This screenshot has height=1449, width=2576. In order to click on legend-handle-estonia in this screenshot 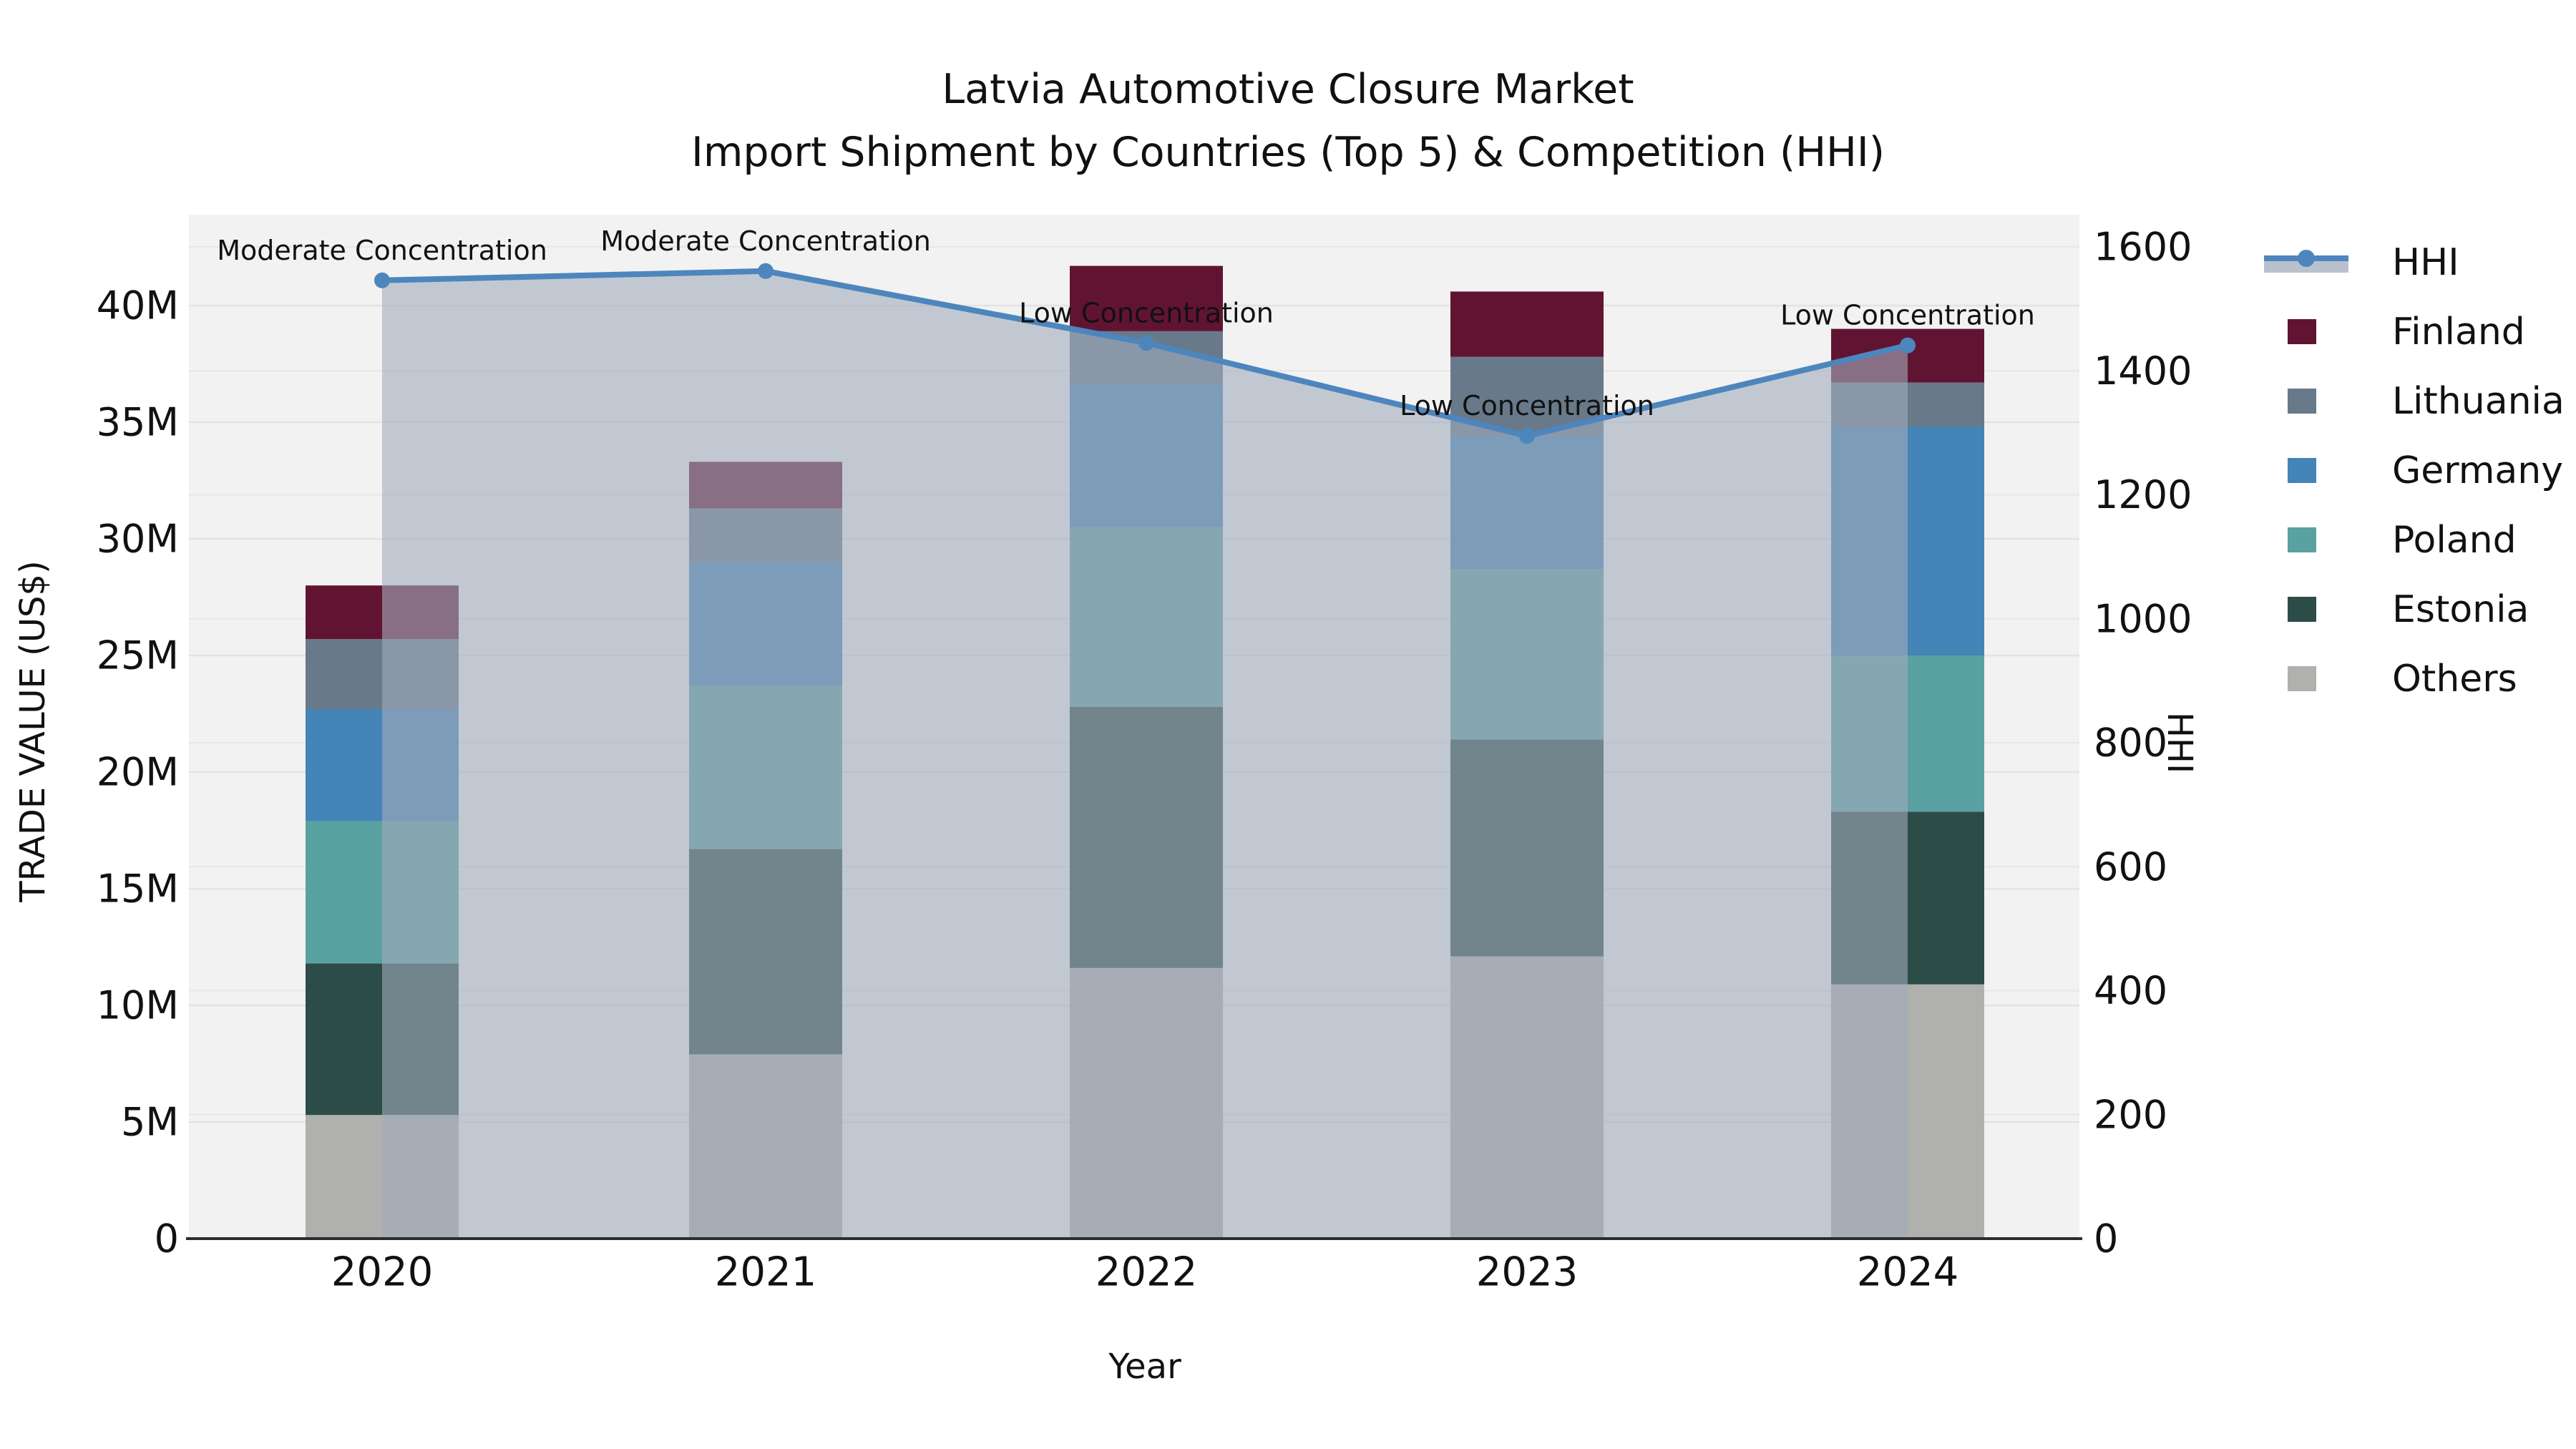, I will do `click(2307, 609)`.